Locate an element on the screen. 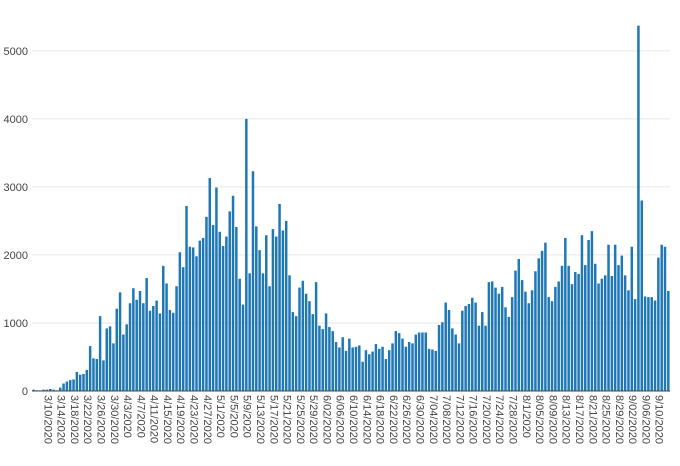 This screenshot has width=680, height=466. x-tick-label: 3/10/2020 is located at coordinates (47, 419).